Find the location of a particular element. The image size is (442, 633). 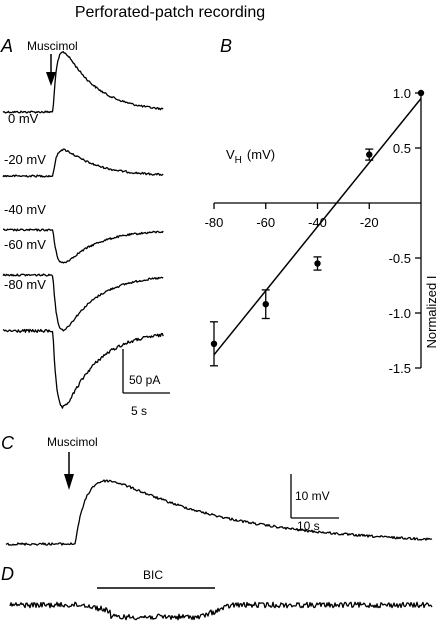

holding-potential-label: -60 mV is located at coordinates (25, 244).